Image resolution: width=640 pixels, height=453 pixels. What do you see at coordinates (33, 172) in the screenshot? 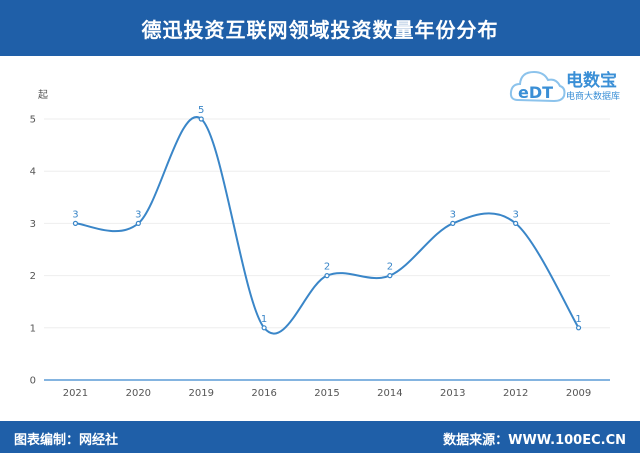
I see `y-tick-label: 4` at bounding box center [33, 172].